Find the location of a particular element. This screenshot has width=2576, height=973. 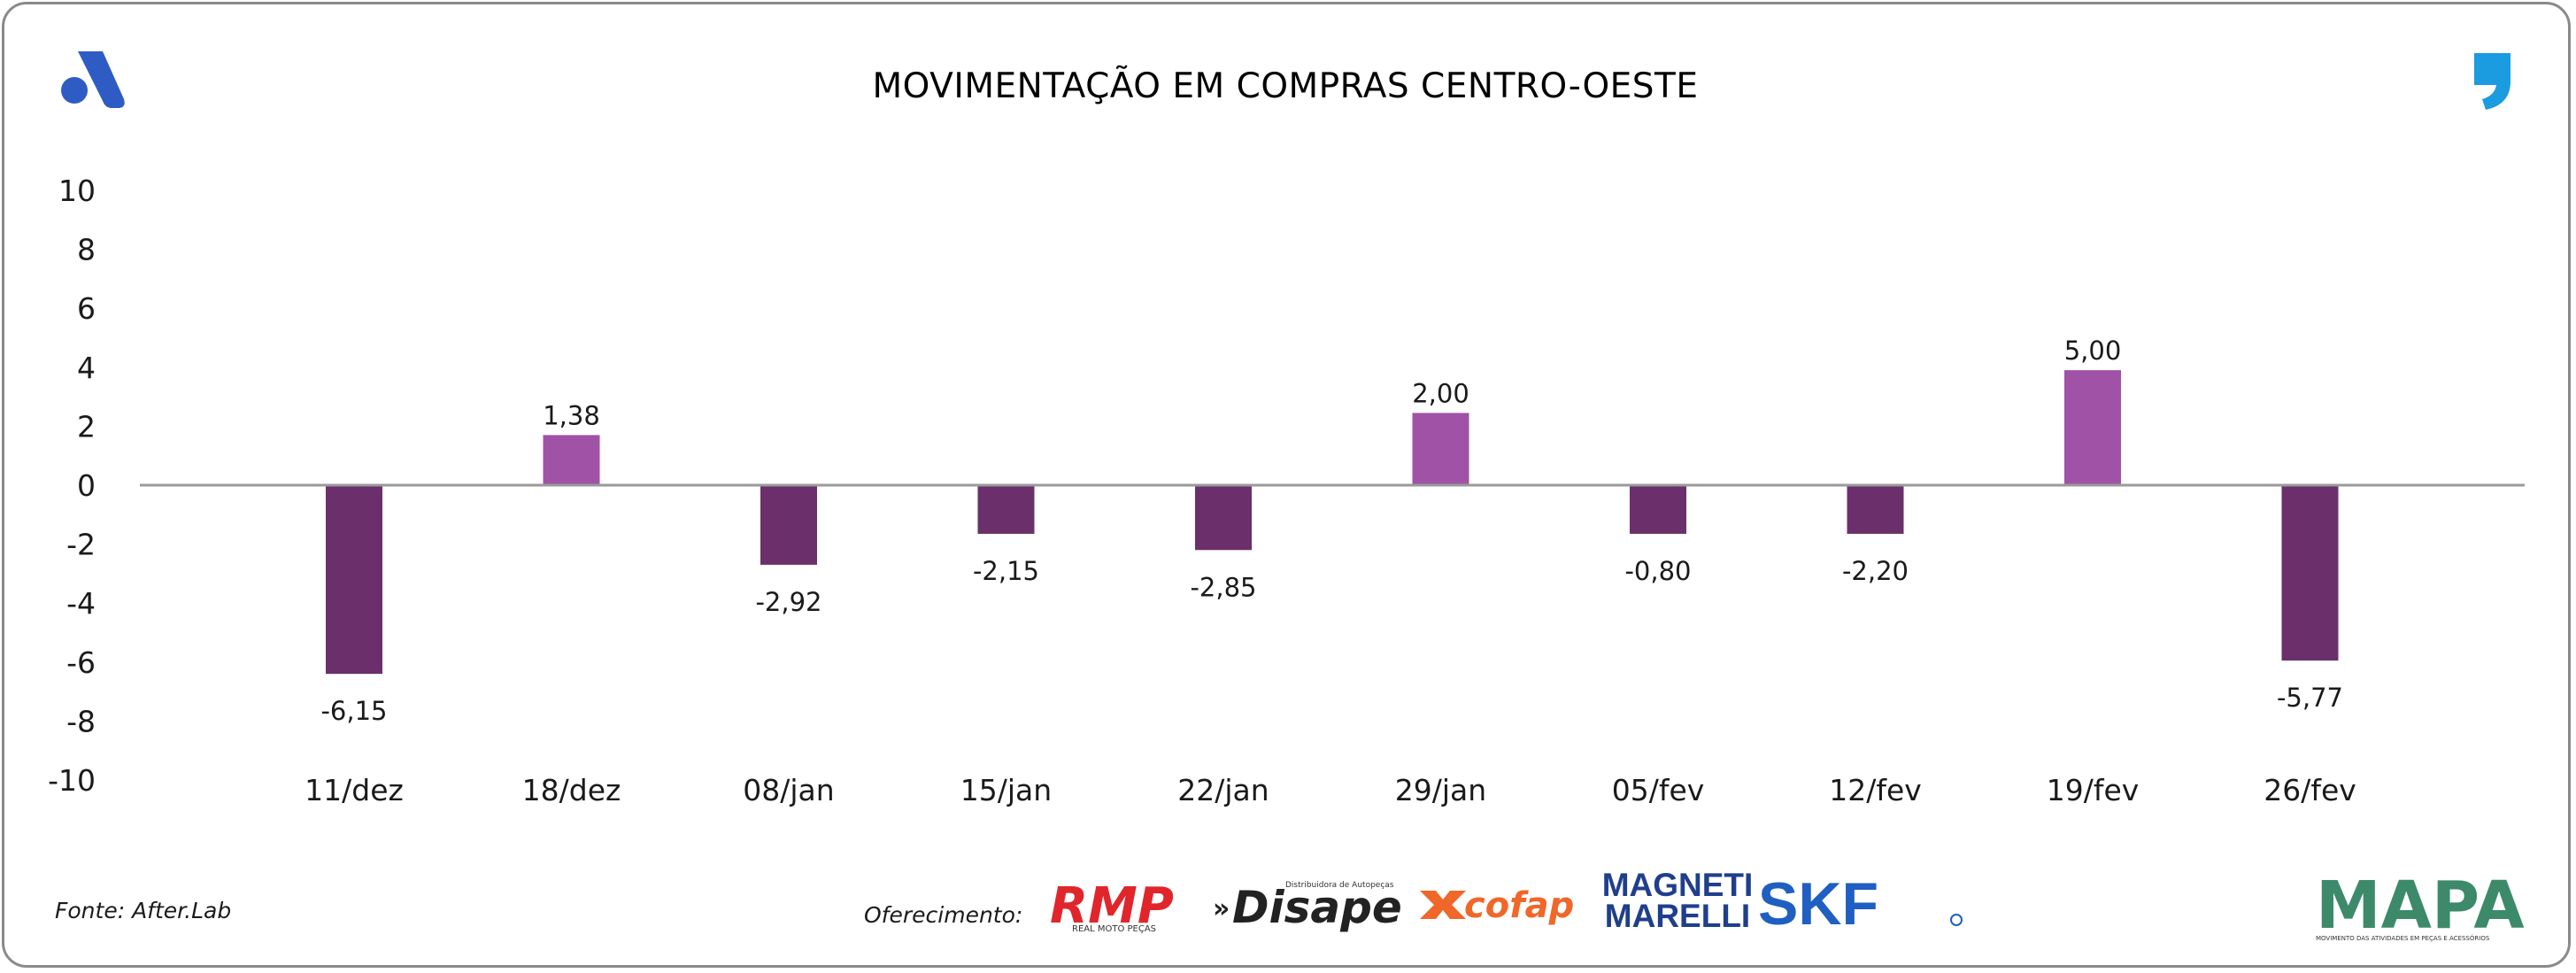

svg-text: Disape is located at coordinates (1317, 907).